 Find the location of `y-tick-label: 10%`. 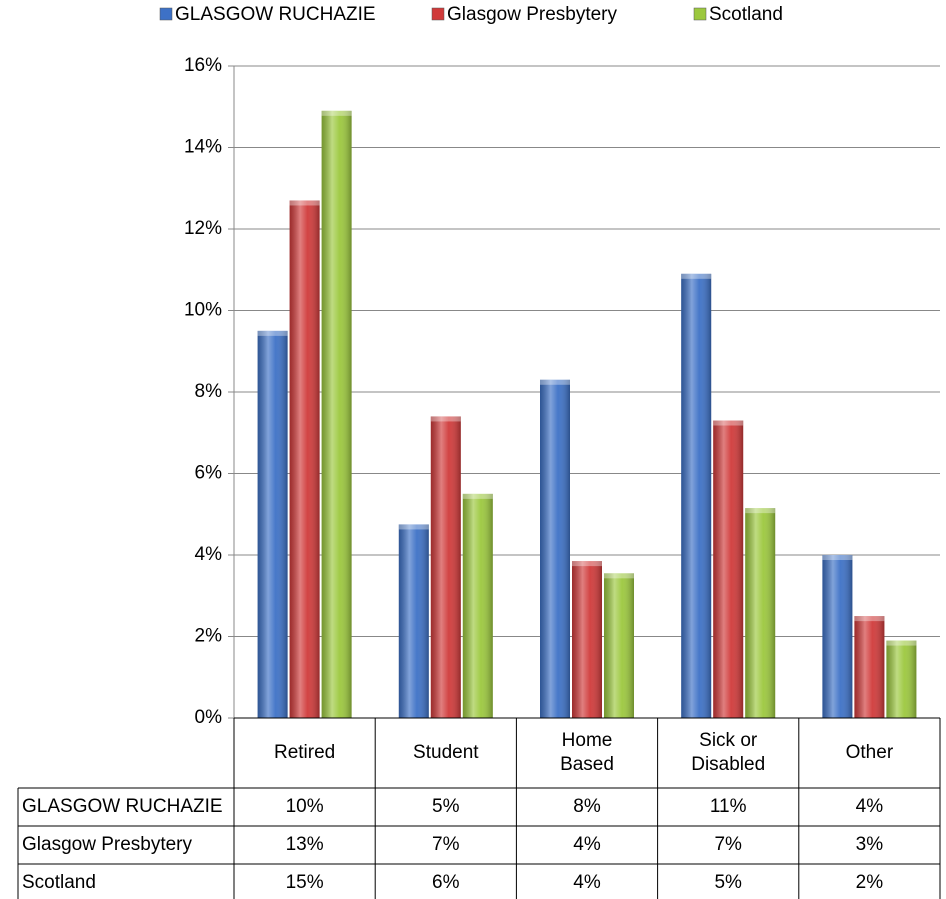

y-tick-label: 10% is located at coordinates (203, 310).